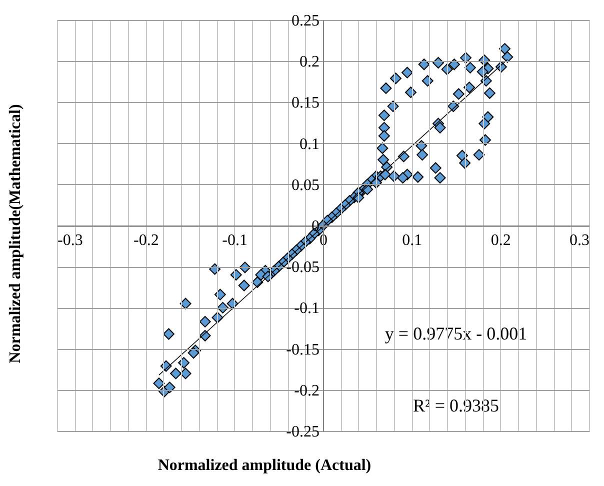 The width and height of the screenshot is (604, 486). I want to click on y-tick-label: 0.15, so click(306, 103).